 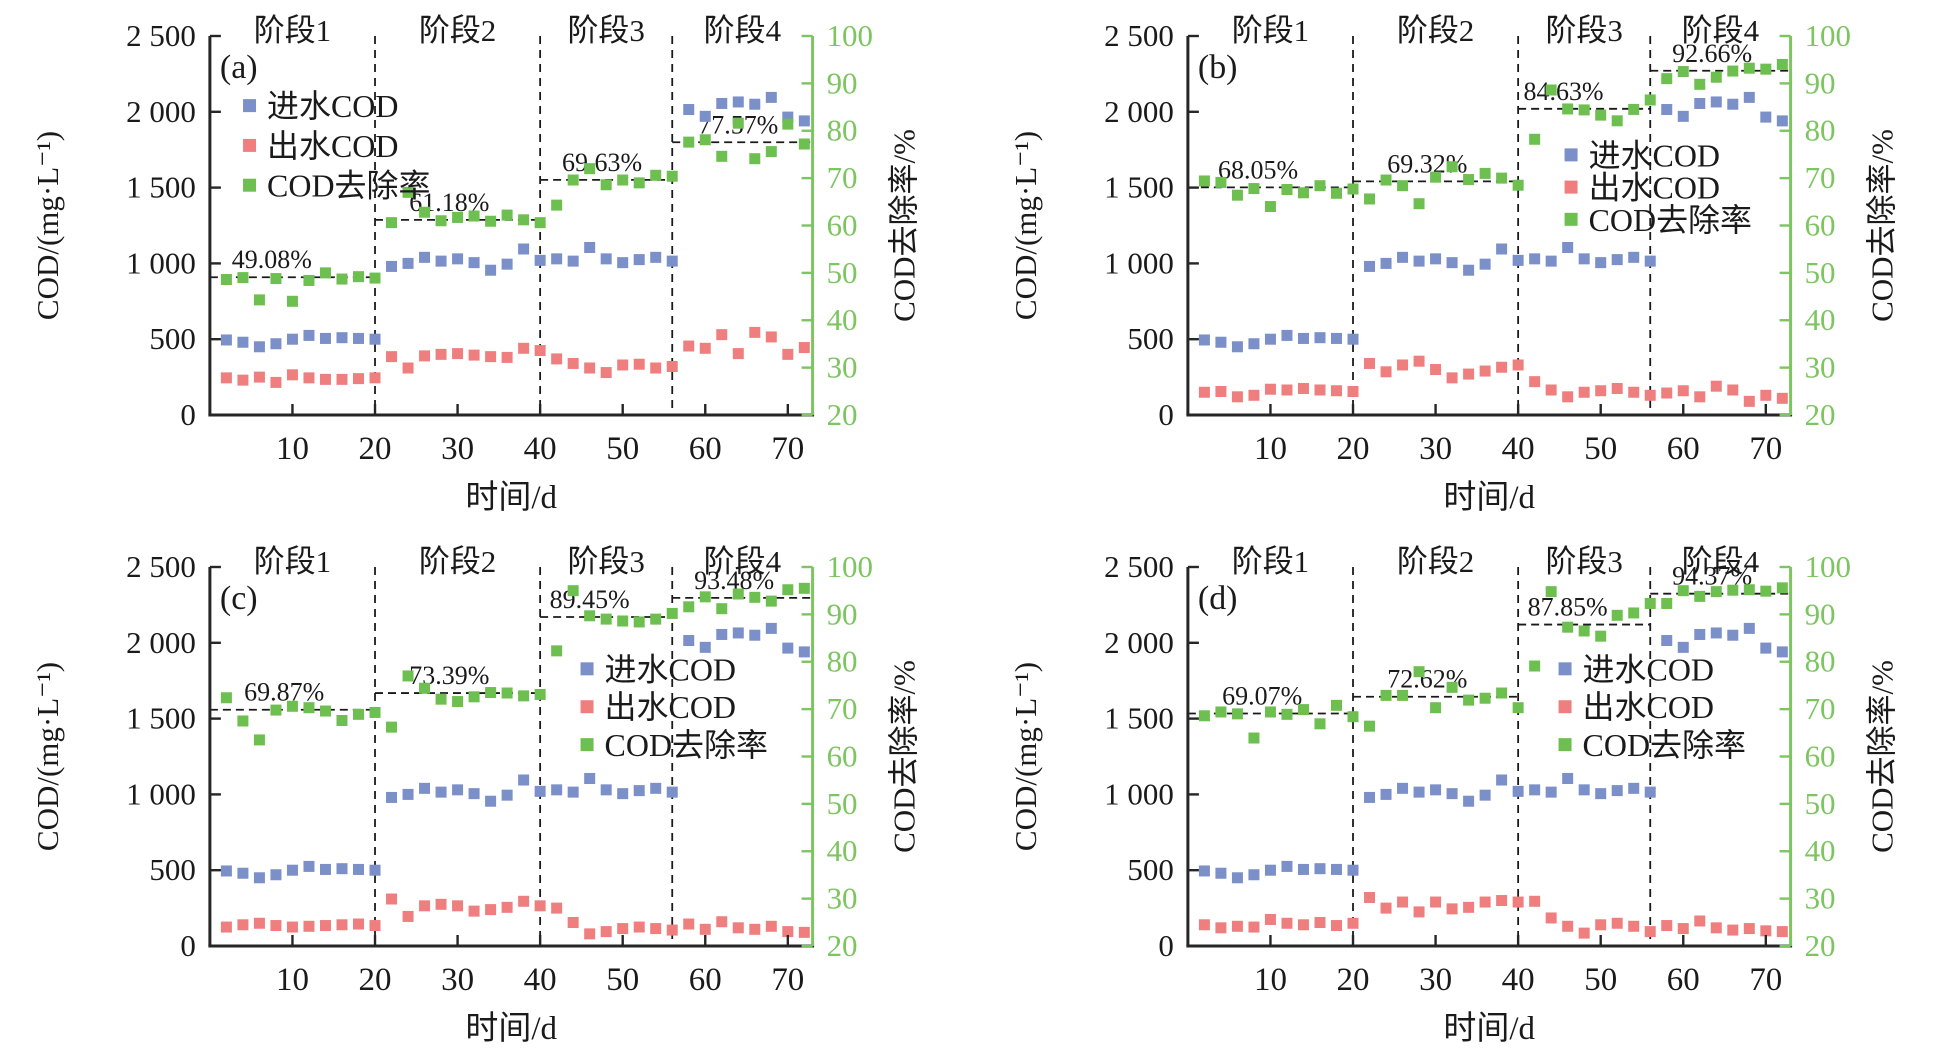 What do you see at coordinates (842, 224) in the screenshot?
I see `y-right-tick-label: 60` at bounding box center [842, 224].